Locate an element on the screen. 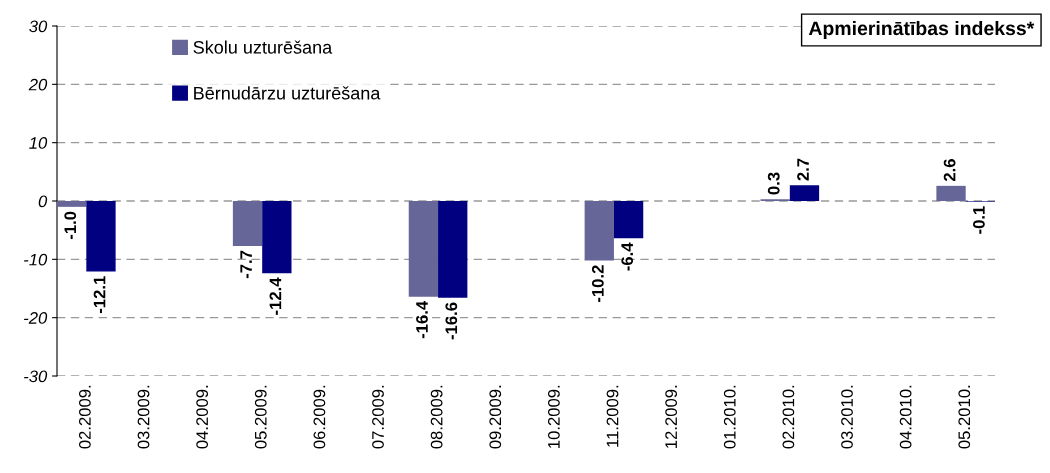 This screenshot has width=1050, height=473. legend-label: Bērnudārzu uzturēšana is located at coordinates (287, 93).